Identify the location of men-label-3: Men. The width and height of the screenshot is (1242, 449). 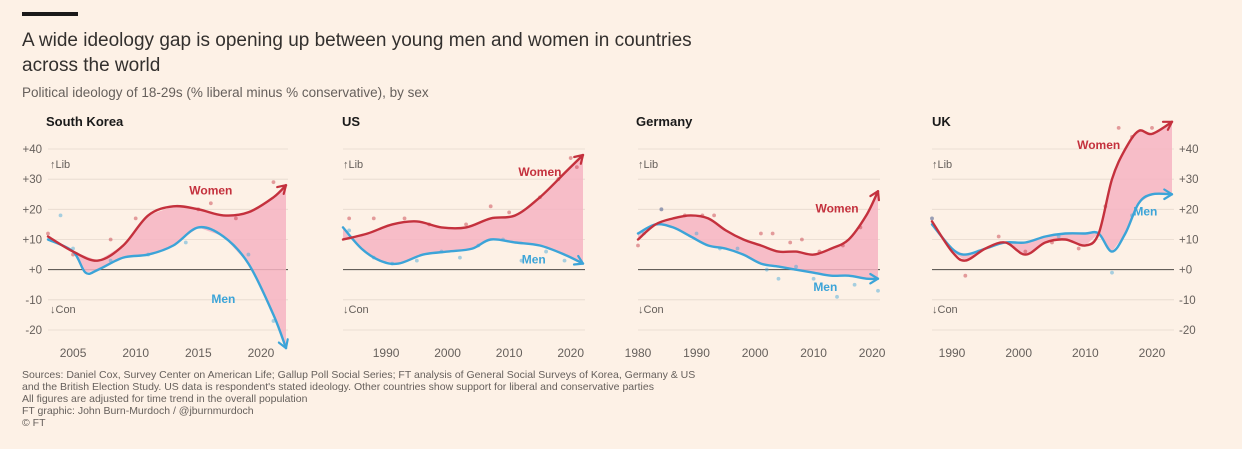
(1145, 211).